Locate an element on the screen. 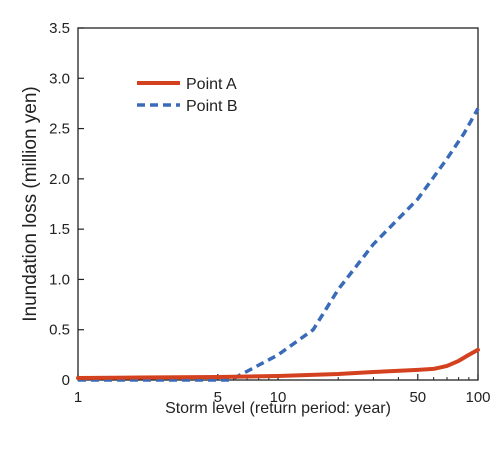  y-tick-label: 0 is located at coordinates (66, 380).